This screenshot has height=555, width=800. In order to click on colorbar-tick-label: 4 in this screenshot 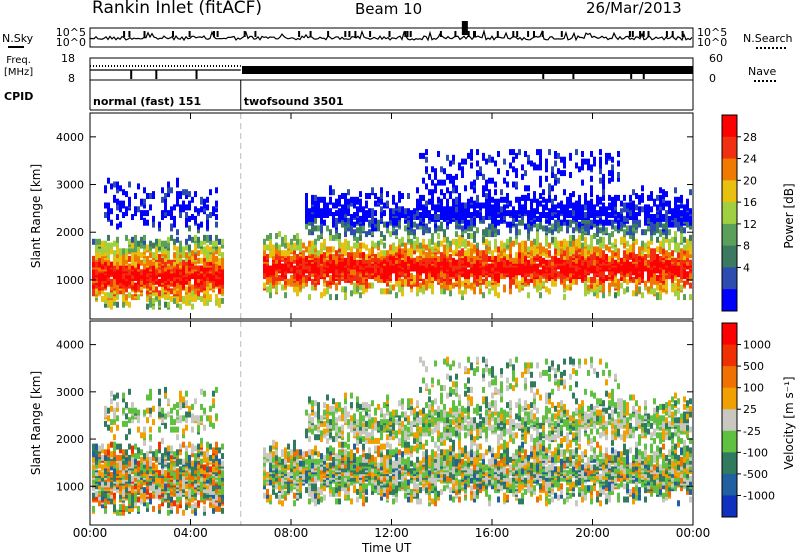, I will do `click(746, 267)`.